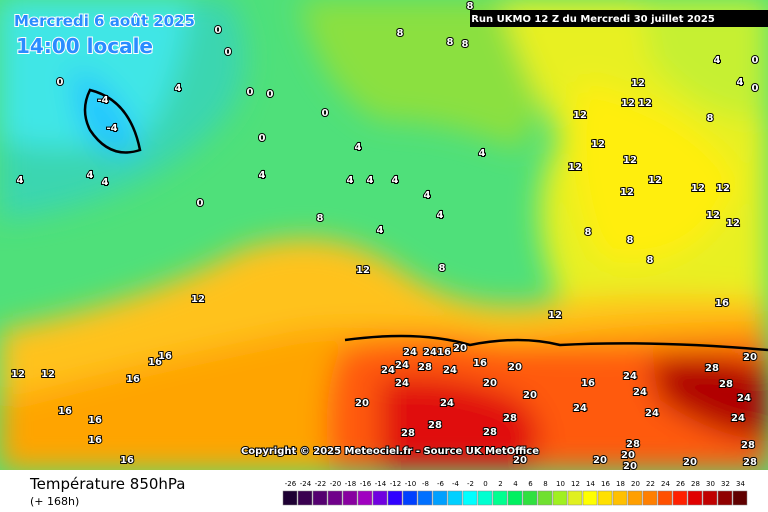  What do you see at coordinates (650, 484) in the screenshot?
I see `scale-label: 22` at bounding box center [650, 484].